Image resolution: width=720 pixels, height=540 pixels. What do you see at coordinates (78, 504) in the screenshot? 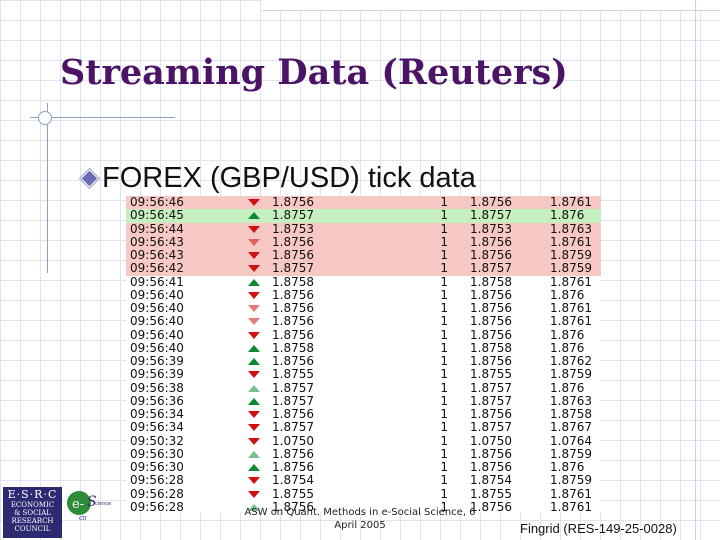
I see `svg-text: e-` at bounding box center [78, 504].